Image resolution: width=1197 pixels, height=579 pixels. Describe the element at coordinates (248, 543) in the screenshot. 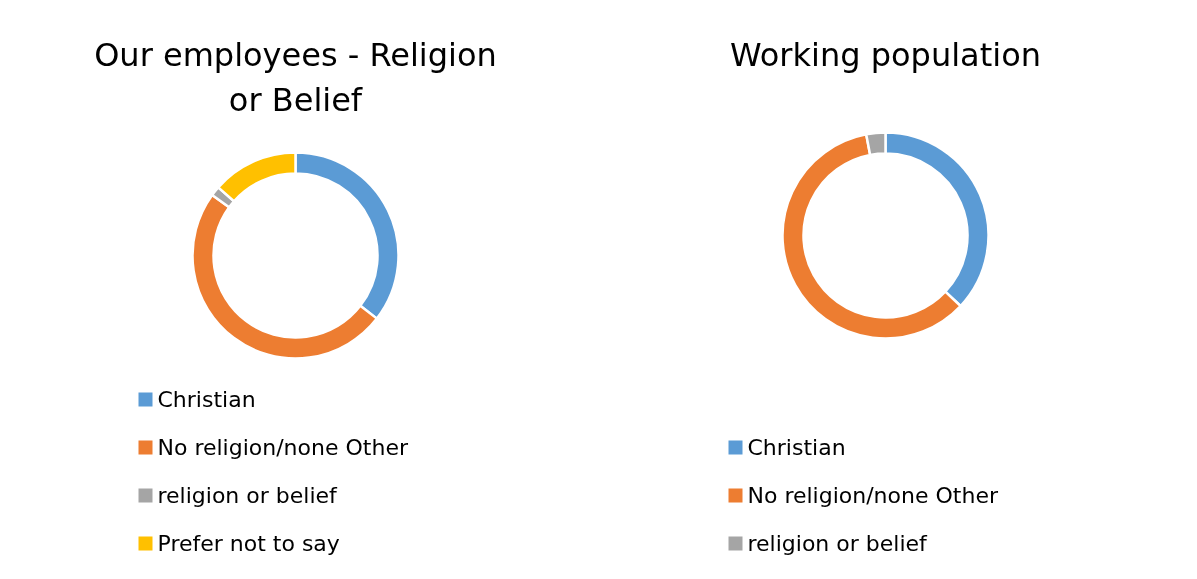

I see `legend-label: Prefer not to say` at that location.